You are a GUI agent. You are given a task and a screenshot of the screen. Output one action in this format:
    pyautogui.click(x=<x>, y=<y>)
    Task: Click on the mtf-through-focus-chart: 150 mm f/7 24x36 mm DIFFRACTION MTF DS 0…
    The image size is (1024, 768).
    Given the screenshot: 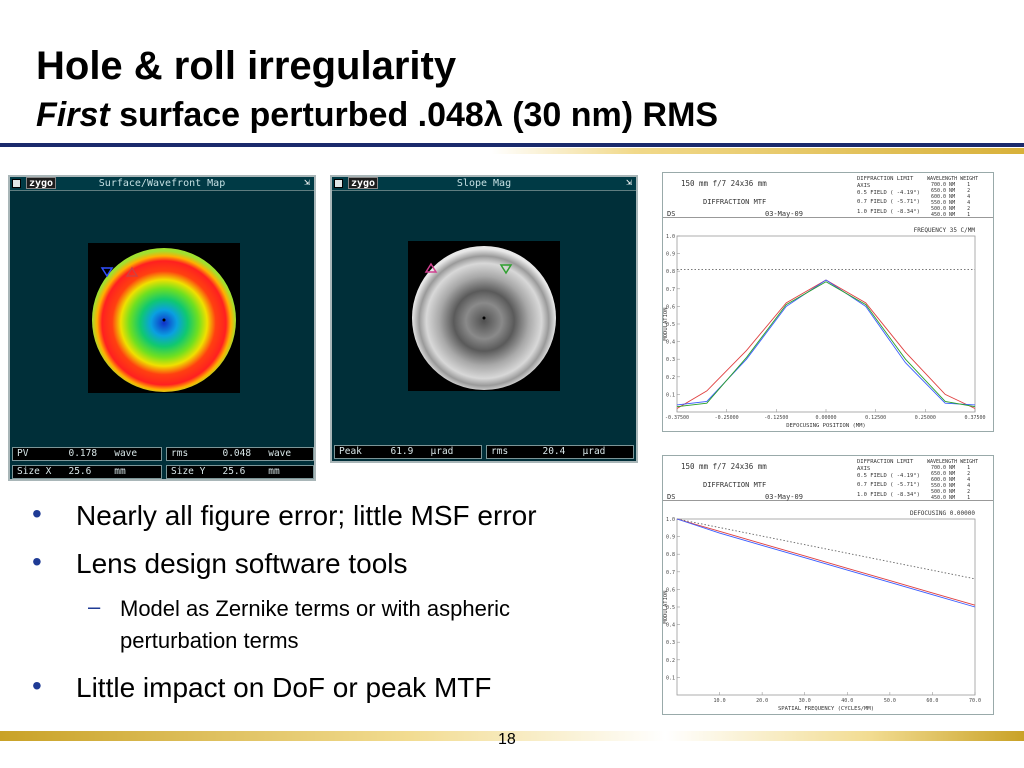 What is the action you would take?
    pyautogui.click(x=828, y=302)
    